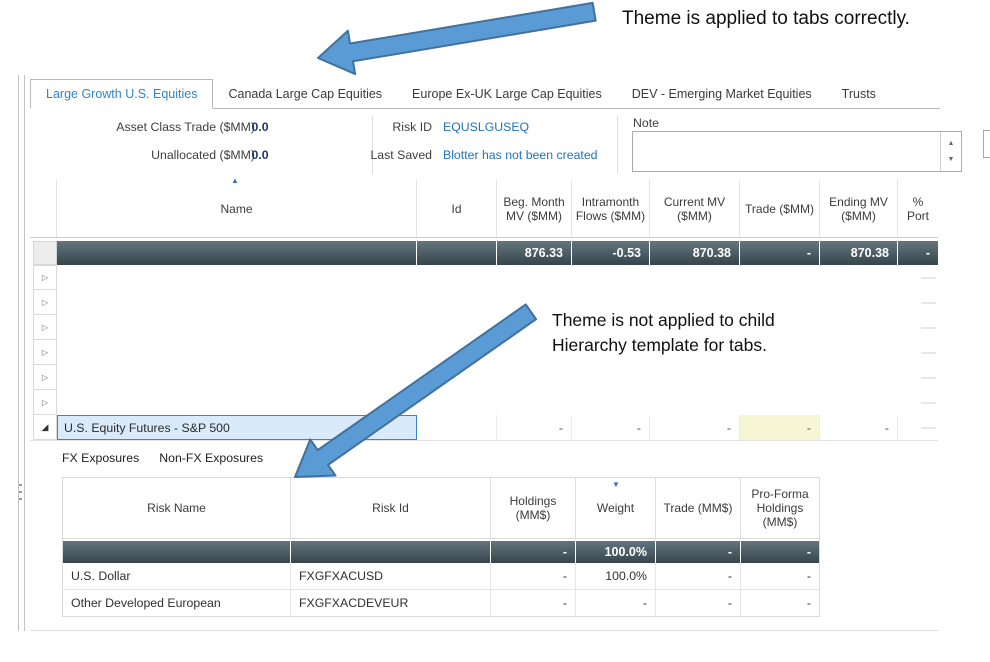 This screenshot has width=990, height=662. I want to click on child-summary-risk-id, so click(391, 552).